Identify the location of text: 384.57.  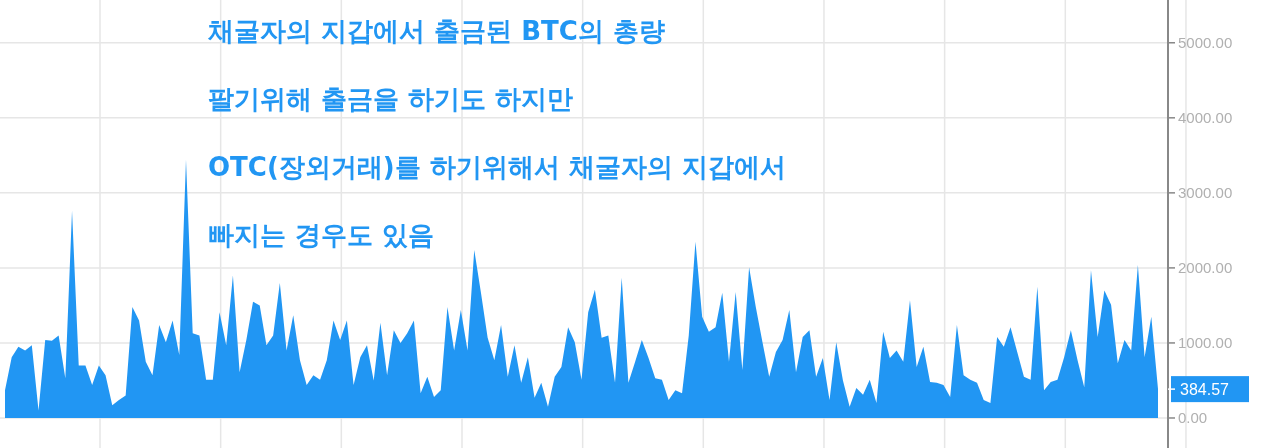
(1205, 390).